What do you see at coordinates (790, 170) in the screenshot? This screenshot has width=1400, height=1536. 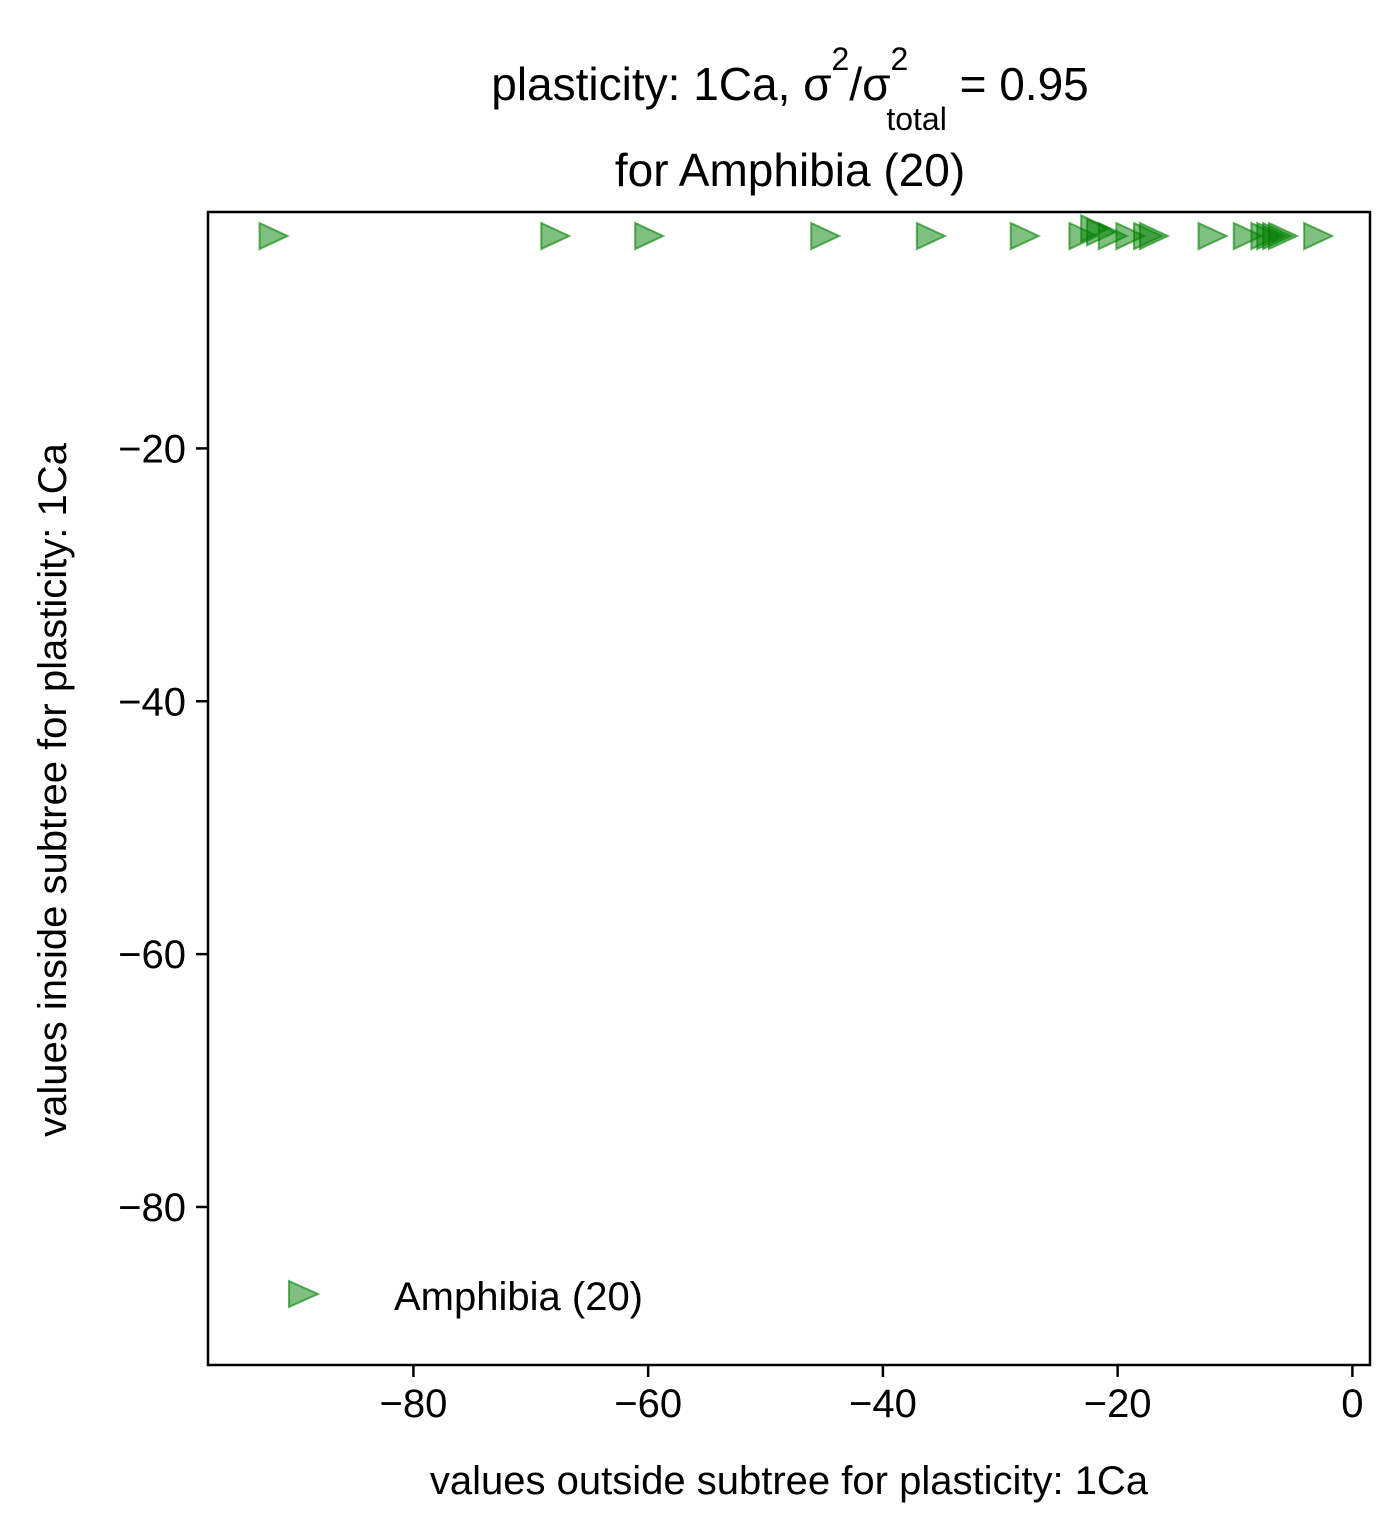 I see `chart-title-line2: for Amphibia (20)` at bounding box center [790, 170].